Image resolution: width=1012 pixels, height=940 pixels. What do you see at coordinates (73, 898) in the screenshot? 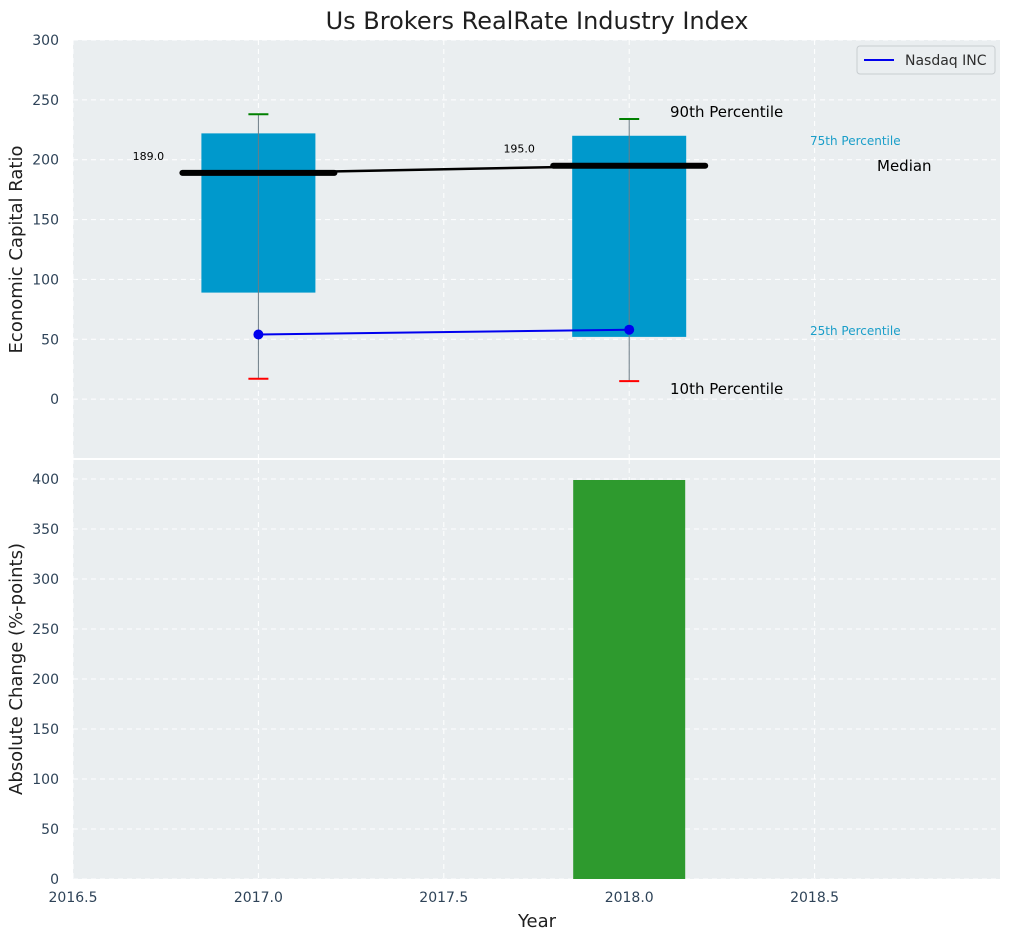
I see `x-tick-label: 2016.5` at bounding box center [73, 898].